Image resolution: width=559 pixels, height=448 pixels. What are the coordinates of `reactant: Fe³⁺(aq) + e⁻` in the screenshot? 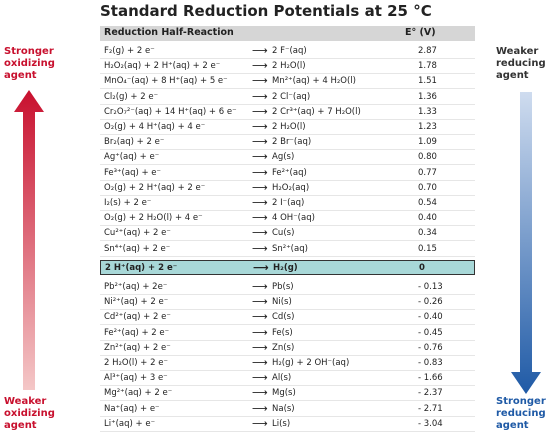 It's located at (133, 172).